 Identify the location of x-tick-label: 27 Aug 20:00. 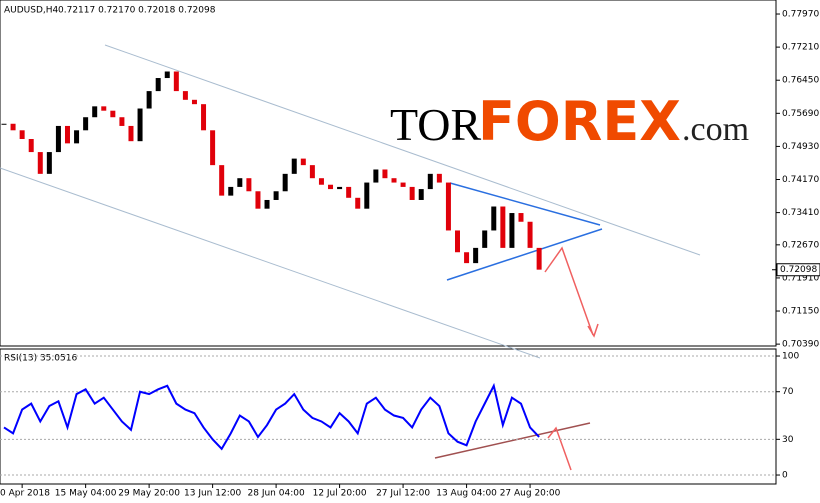
(530, 494).